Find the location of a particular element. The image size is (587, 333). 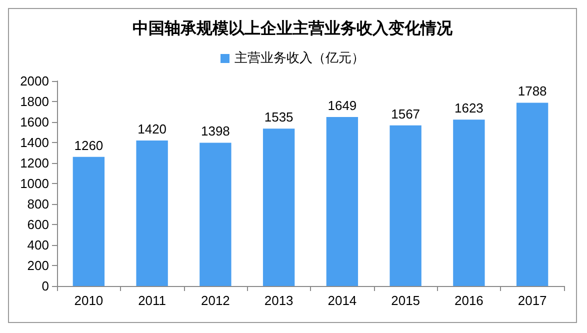

x-tick-label: 2014 is located at coordinates (342, 300).